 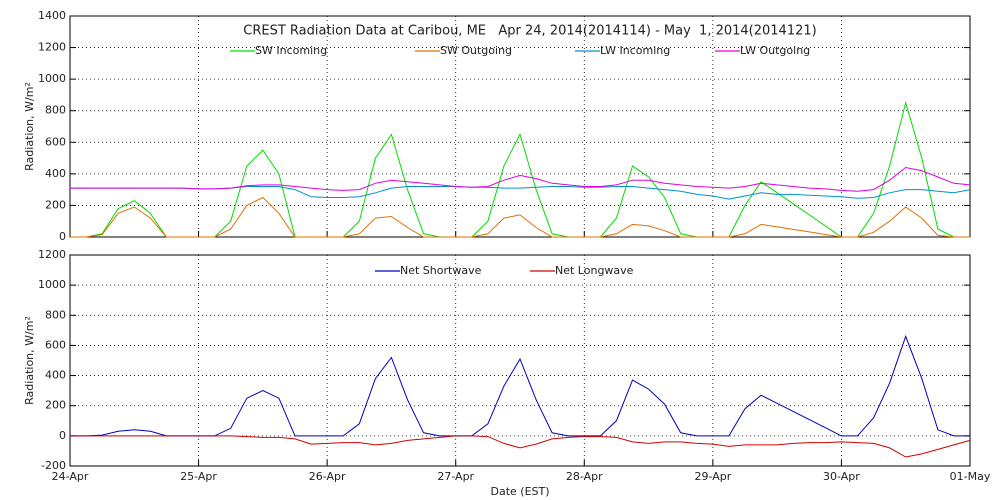 What do you see at coordinates (441, 270) in the screenshot?
I see `legend-label: Net Shortwave` at bounding box center [441, 270].